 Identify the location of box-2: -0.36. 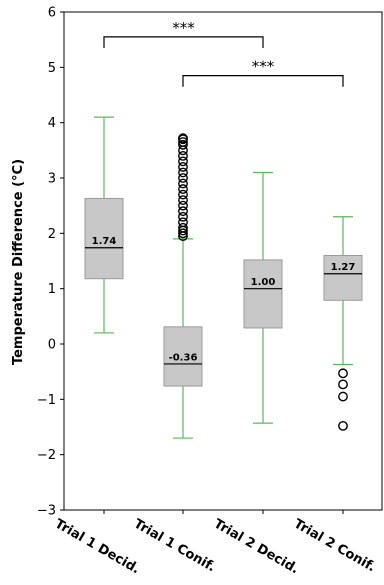
(183, 286).